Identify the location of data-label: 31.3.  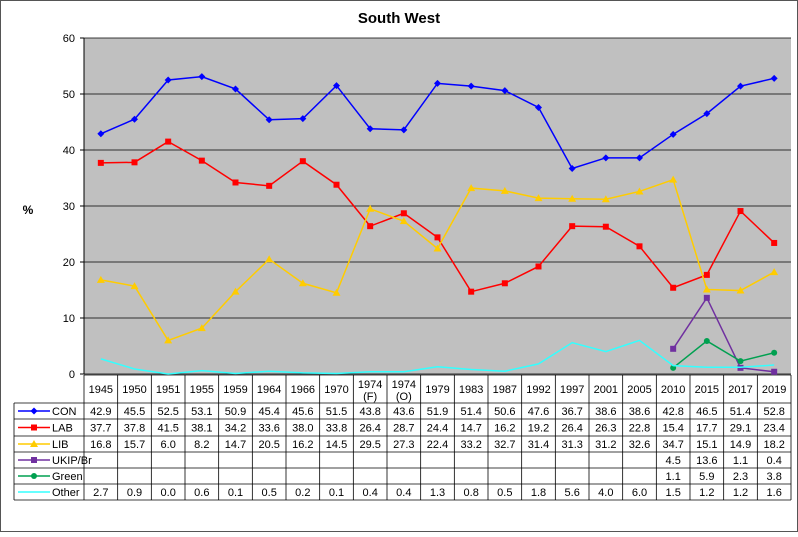
(571, 445).